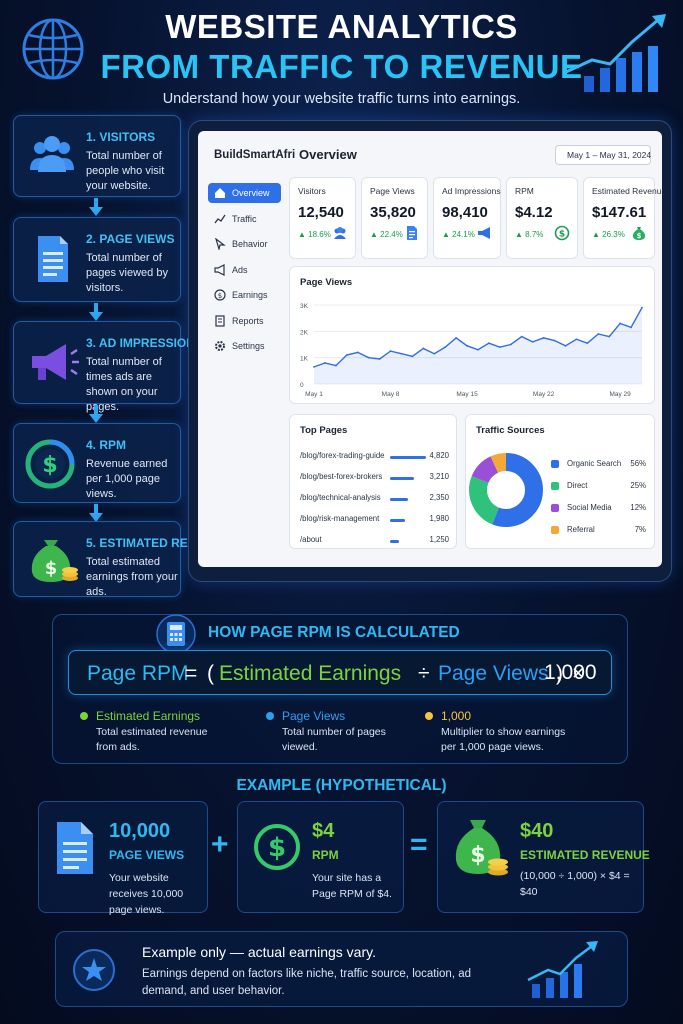  I want to click on dashboard-title: Overview, so click(328, 154).